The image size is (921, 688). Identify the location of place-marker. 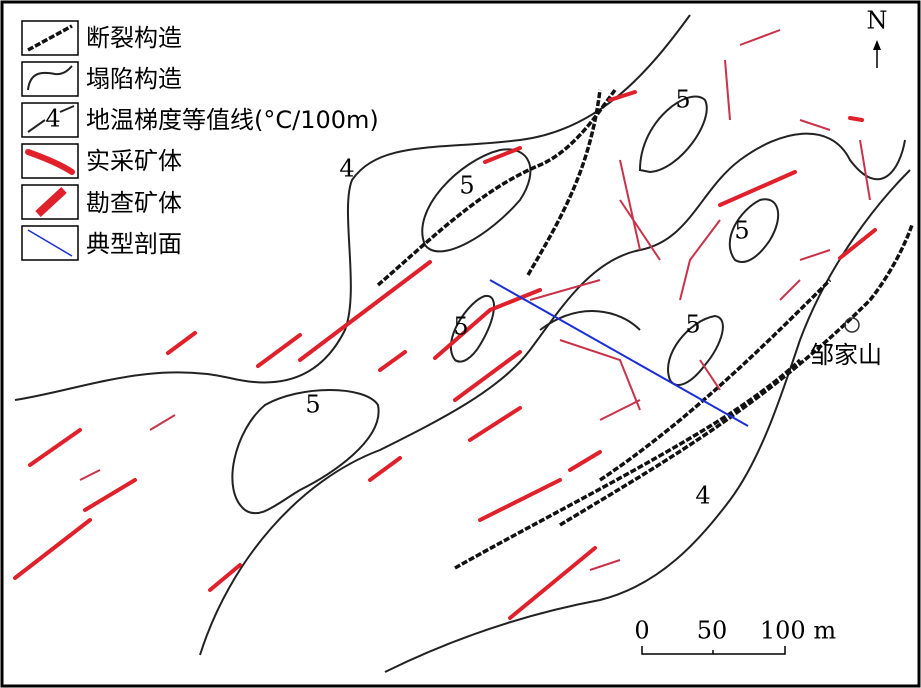
(852, 325).